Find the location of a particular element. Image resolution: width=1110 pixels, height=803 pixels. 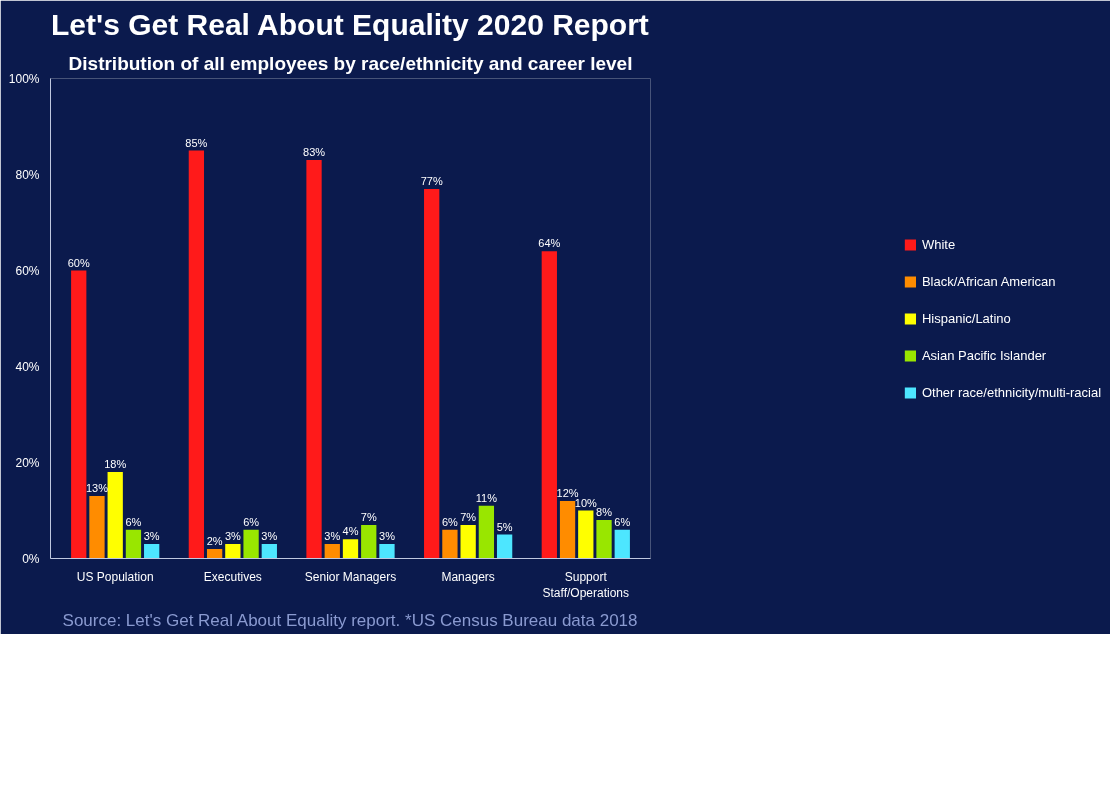

legend-label: Hispanic/Latino is located at coordinates (966, 318).